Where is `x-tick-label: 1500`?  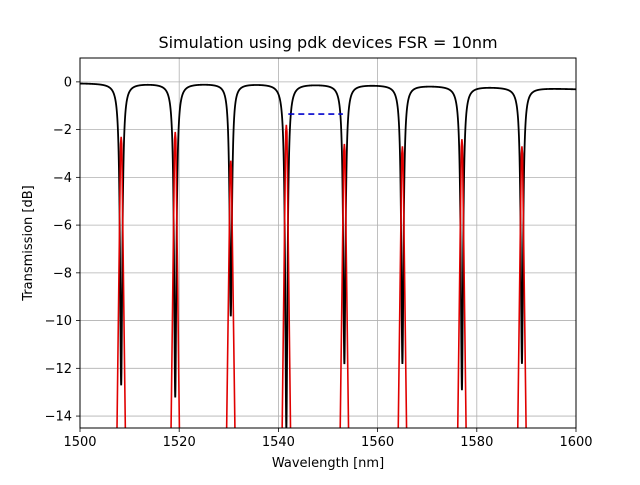
x-tick-label: 1500 is located at coordinates (79, 442).